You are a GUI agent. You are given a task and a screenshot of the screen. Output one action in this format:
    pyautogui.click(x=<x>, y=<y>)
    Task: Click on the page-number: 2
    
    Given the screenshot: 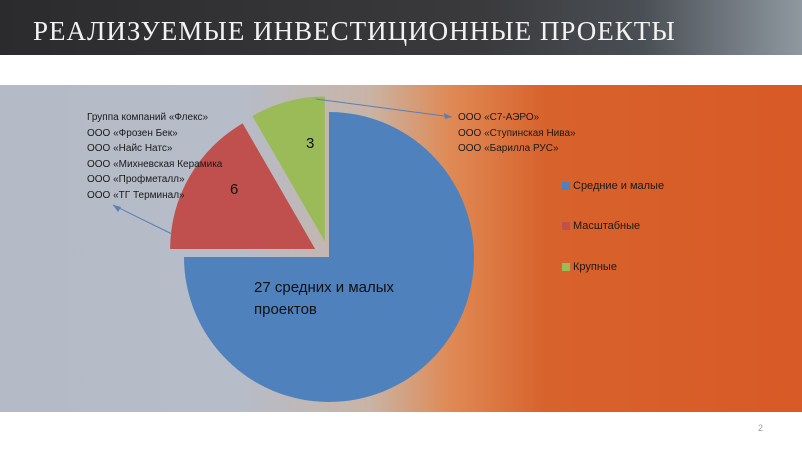 What is the action you would take?
    pyautogui.click(x=761, y=428)
    